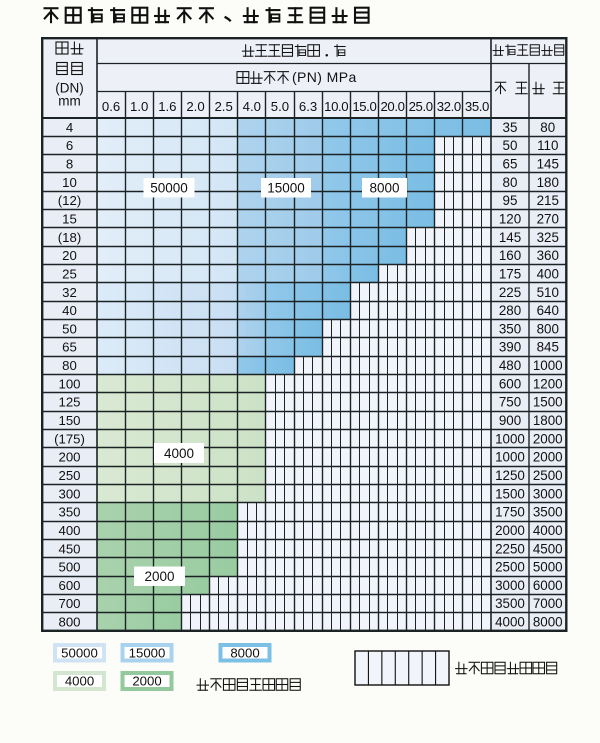  I want to click on svg-text: 5.0, so click(280, 106).